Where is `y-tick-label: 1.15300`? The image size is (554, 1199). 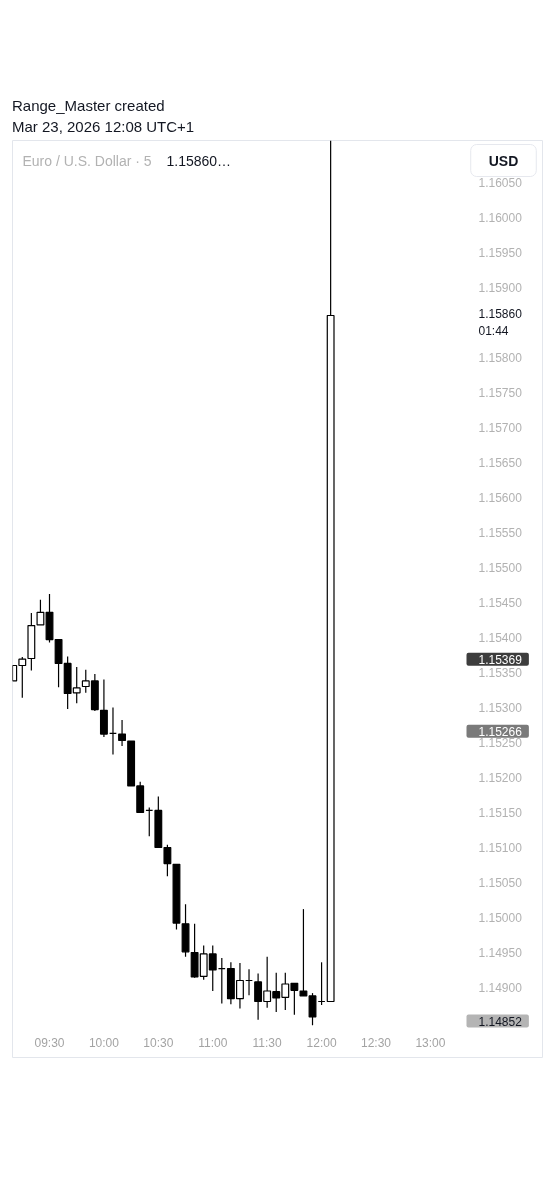
y-tick-label: 1.15300 is located at coordinates (500, 708).